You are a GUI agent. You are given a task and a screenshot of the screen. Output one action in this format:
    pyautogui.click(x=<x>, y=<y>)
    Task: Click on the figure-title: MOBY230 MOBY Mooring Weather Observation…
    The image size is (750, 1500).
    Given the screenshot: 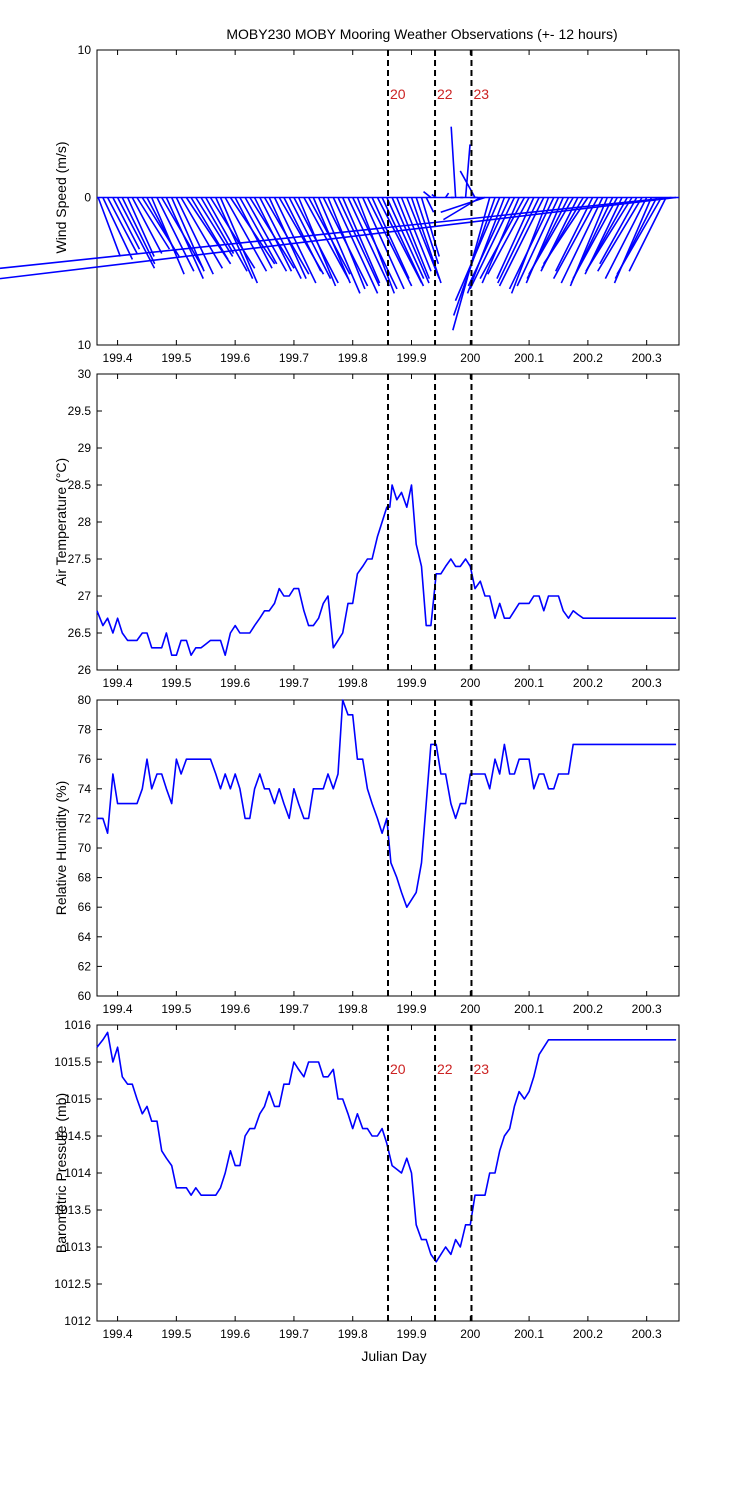 What is the action you would take?
    pyautogui.click(x=421, y=34)
    